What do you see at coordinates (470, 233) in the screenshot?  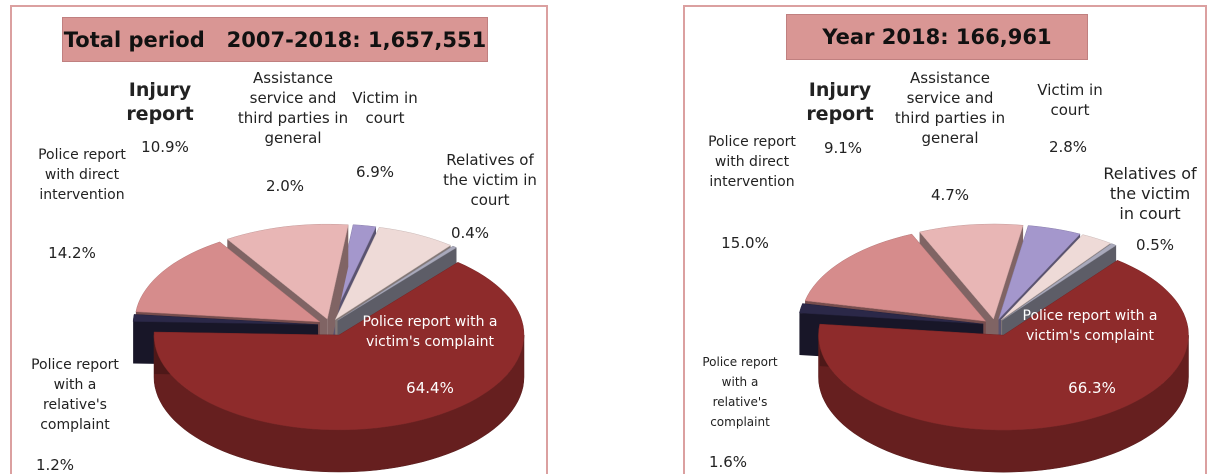 I see `value-label: 0.4%` at bounding box center [470, 233].